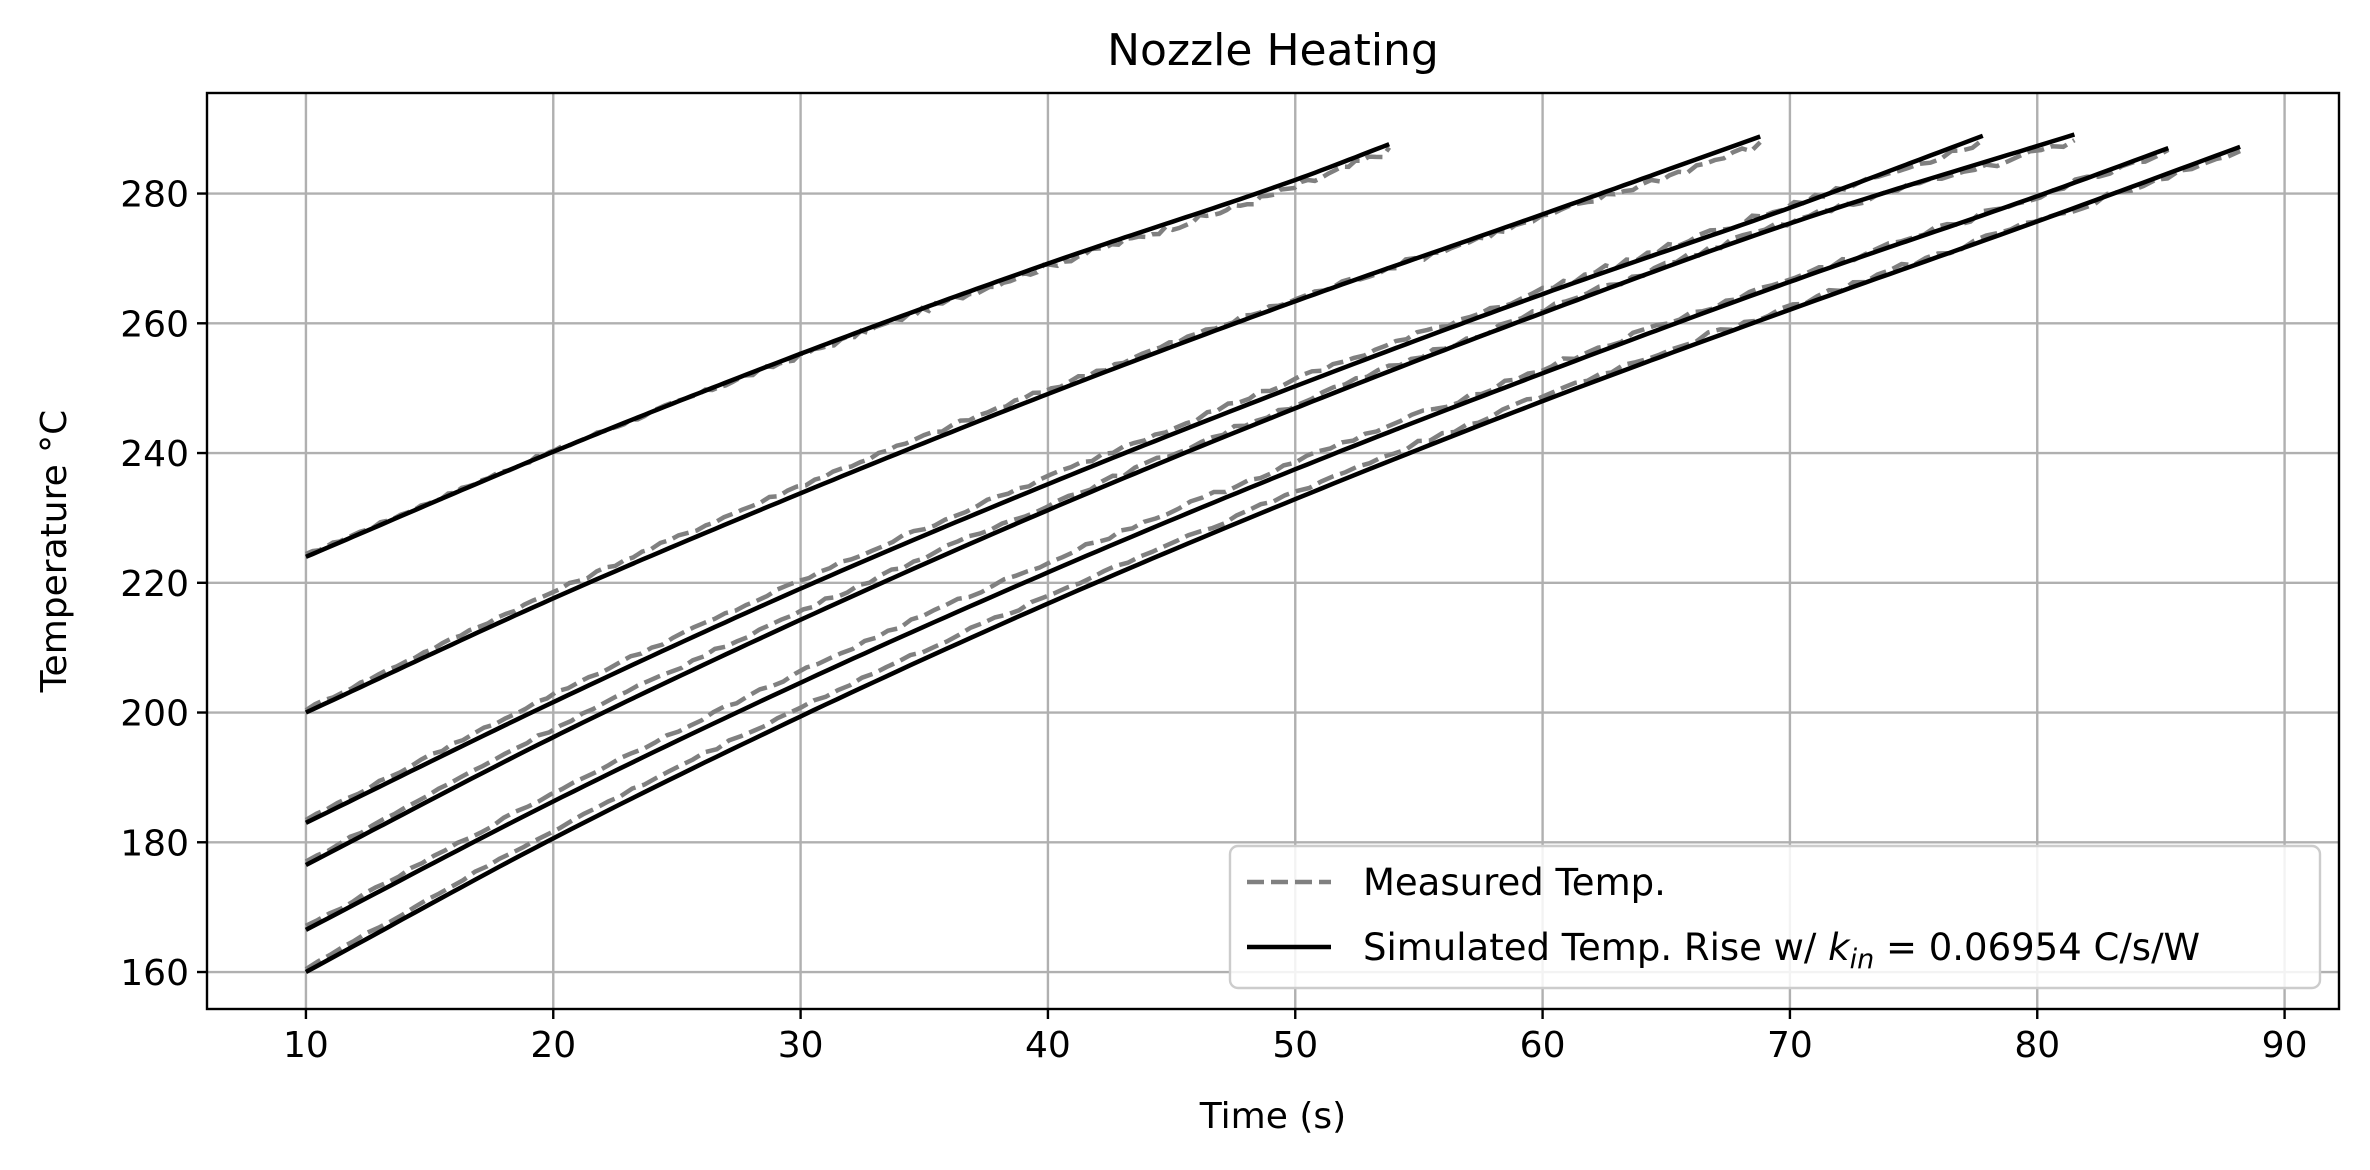 This screenshot has height=1170, width=2370. Describe the element at coordinates (1273, 50) in the screenshot. I see `chart-title: Nozzle Heating` at that location.